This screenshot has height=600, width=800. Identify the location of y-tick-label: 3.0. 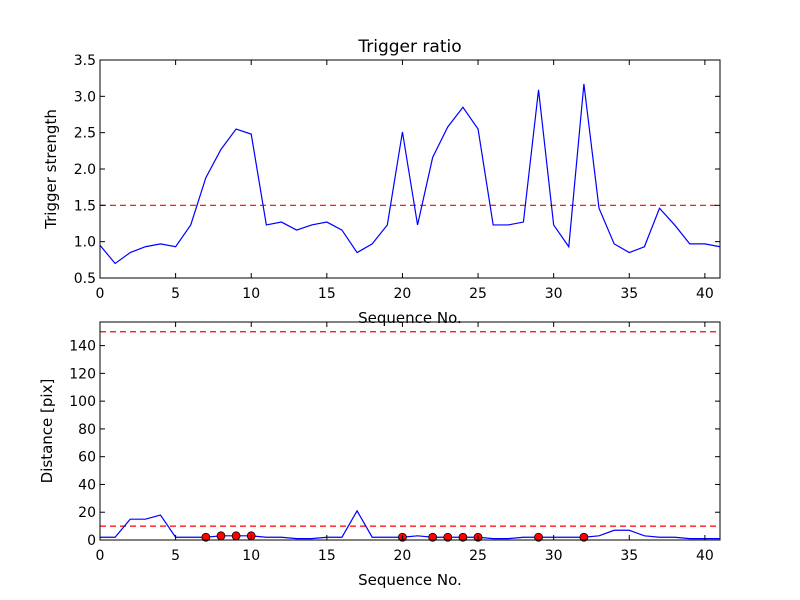
(85, 97).